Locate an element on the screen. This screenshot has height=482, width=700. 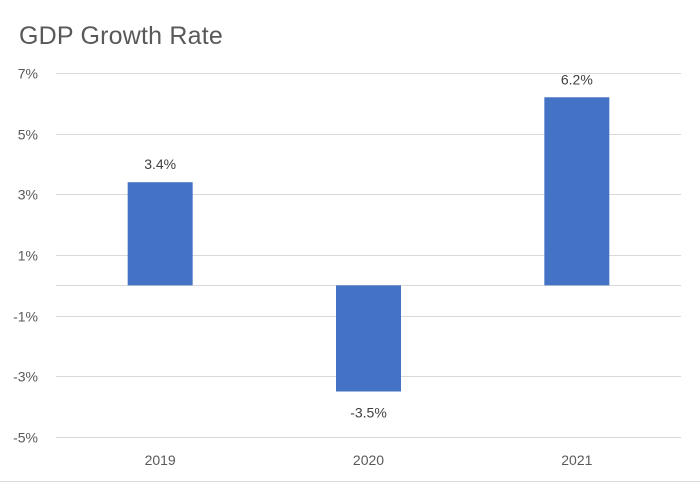
chart-title: GDP Growth Rate is located at coordinates (121, 36).